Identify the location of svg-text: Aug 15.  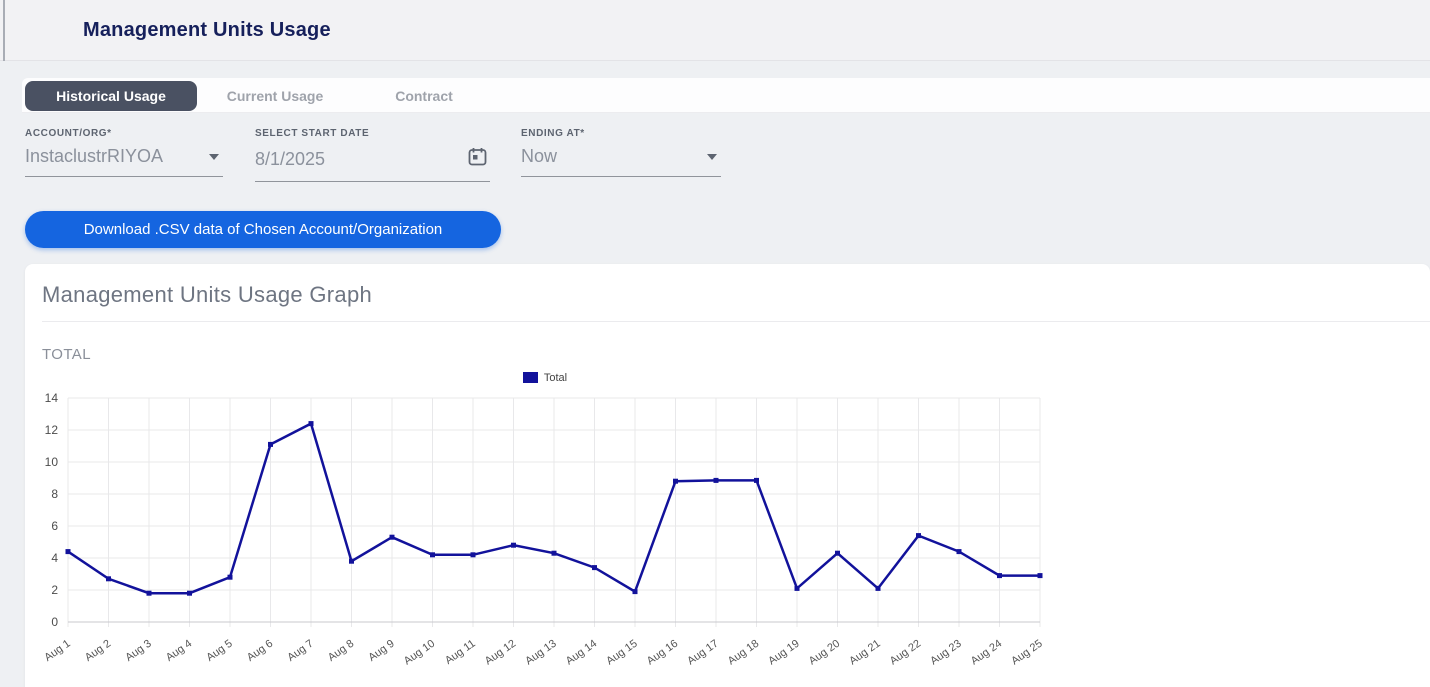
(621, 653).